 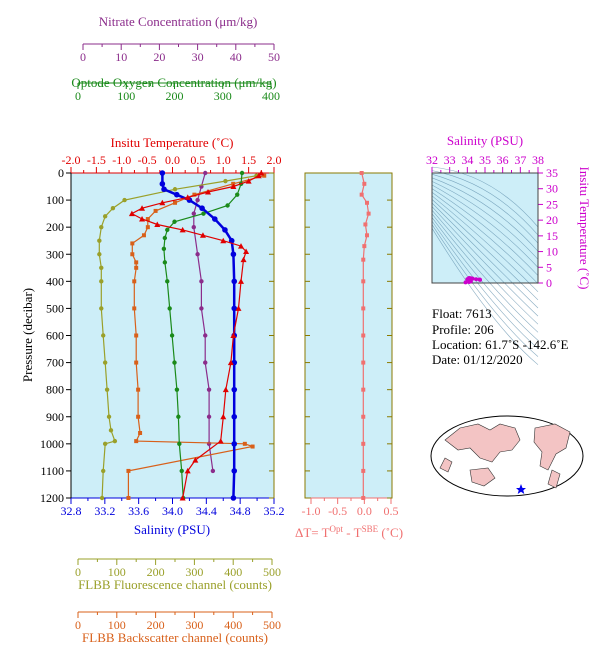 What do you see at coordinates (78, 572) in the screenshot?
I see `fluorescence-axis-tick-label: 0` at bounding box center [78, 572].